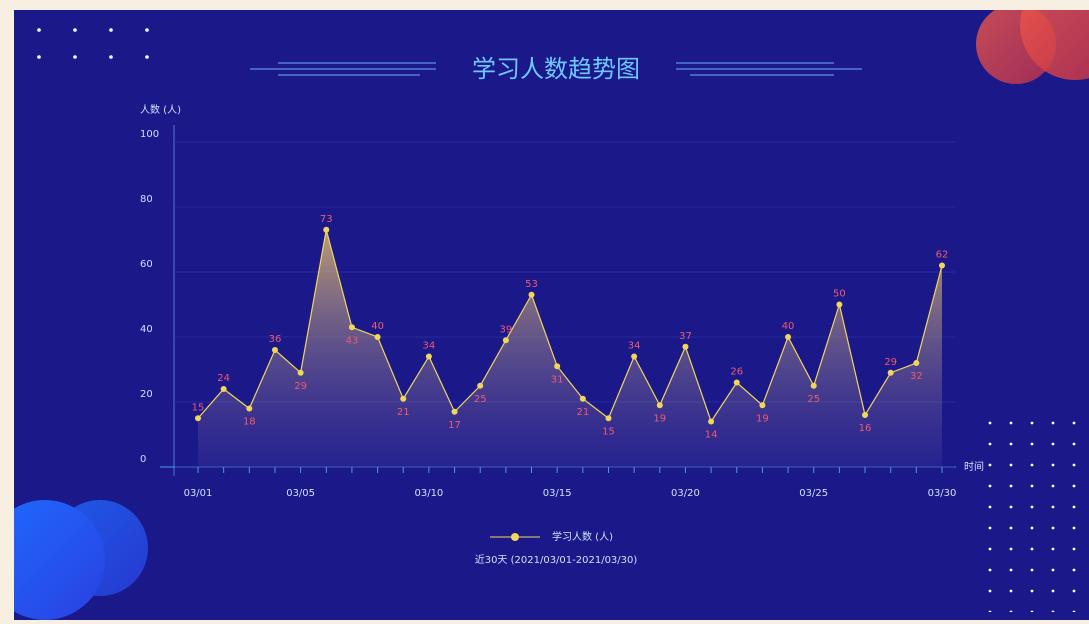  Describe the element at coordinates (839, 294) in the screenshot. I see `data-label: 50` at that location.